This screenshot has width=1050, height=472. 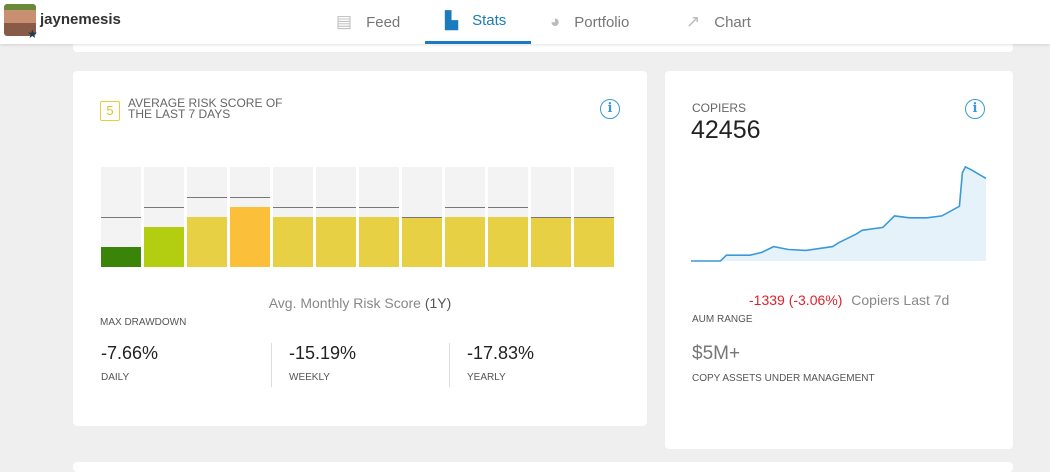 What do you see at coordinates (555, 21) in the screenshot?
I see `pie-chart-icon: ◕` at bounding box center [555, 21].